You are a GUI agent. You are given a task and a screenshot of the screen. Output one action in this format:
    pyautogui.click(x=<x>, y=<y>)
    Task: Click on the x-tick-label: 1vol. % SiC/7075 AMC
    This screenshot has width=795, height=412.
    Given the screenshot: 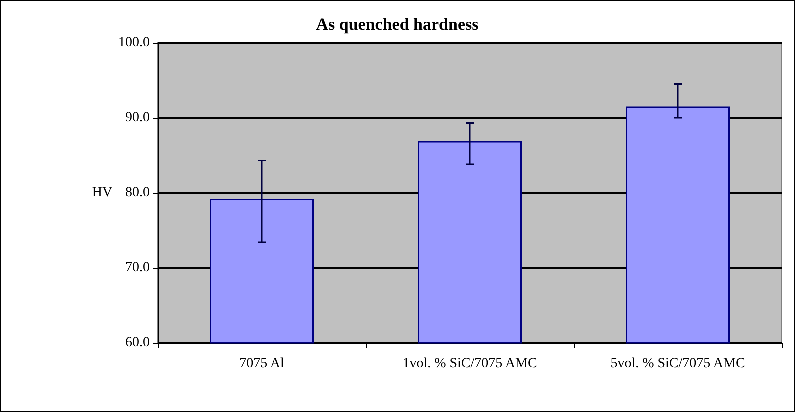 What is the action you would take?
    pyautogui.click(x=470, y=364)
    